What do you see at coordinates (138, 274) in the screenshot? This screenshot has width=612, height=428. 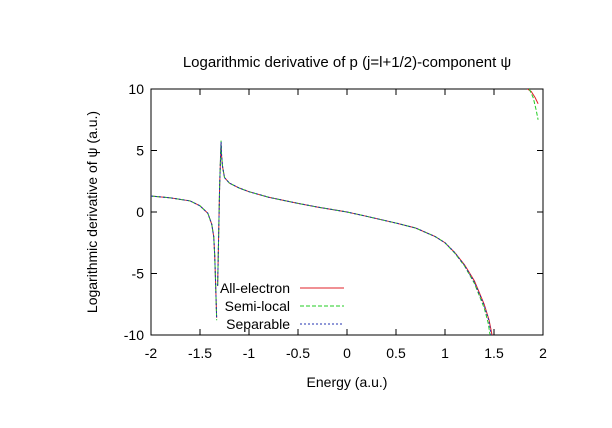 I see `y-tick-label: -5` at bounding box center [138, 274].